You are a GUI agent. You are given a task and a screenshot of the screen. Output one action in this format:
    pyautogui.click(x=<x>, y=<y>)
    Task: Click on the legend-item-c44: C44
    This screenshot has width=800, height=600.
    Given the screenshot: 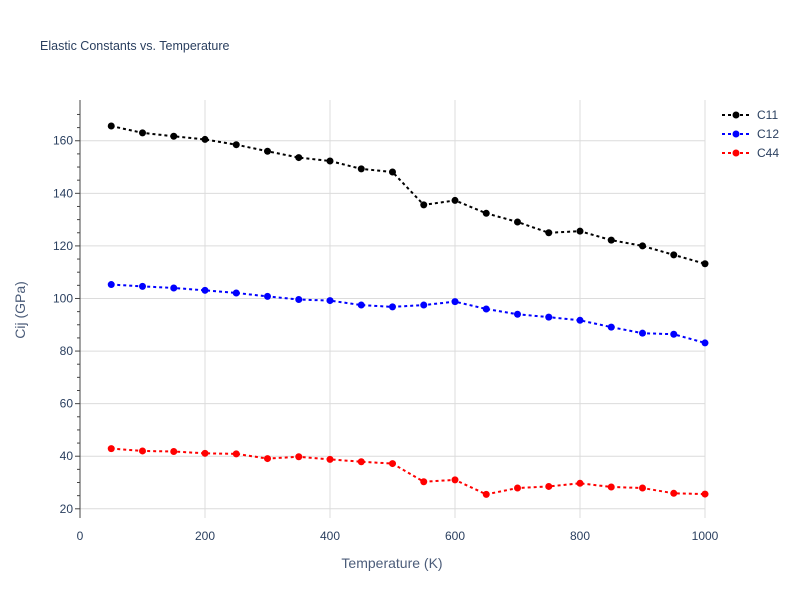 What is the action you would take?
    pyautogui.click(x=750, y=153)
    